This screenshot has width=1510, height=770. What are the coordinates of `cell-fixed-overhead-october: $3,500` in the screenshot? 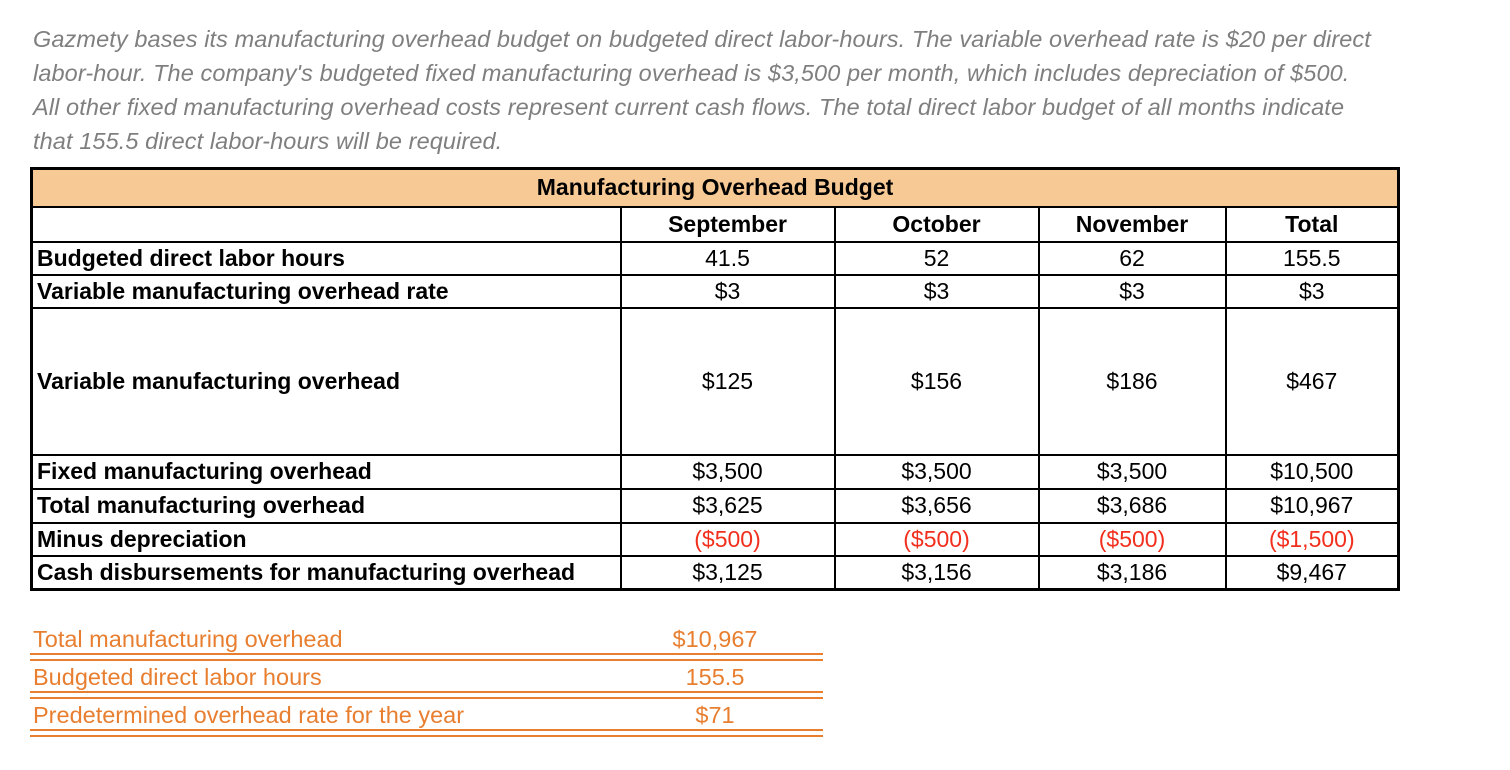 It's located at (936, 471).